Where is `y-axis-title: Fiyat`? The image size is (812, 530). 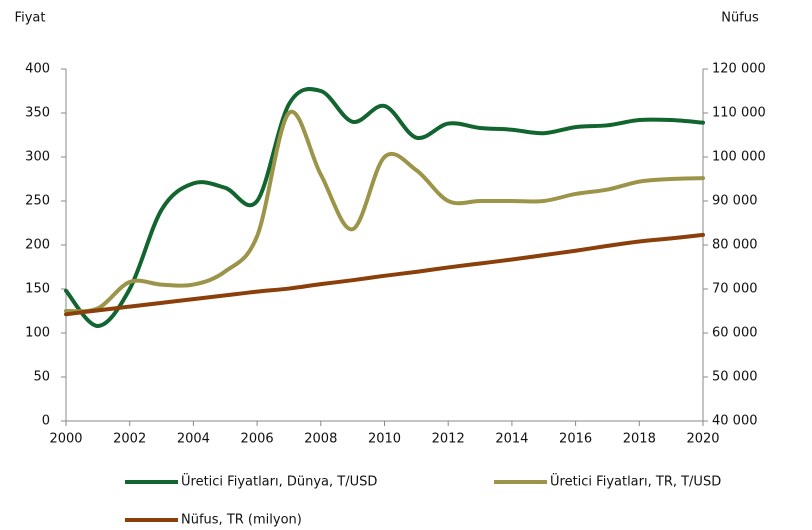 y-axis-title: Fiyat is located at coordinates (30, 18).